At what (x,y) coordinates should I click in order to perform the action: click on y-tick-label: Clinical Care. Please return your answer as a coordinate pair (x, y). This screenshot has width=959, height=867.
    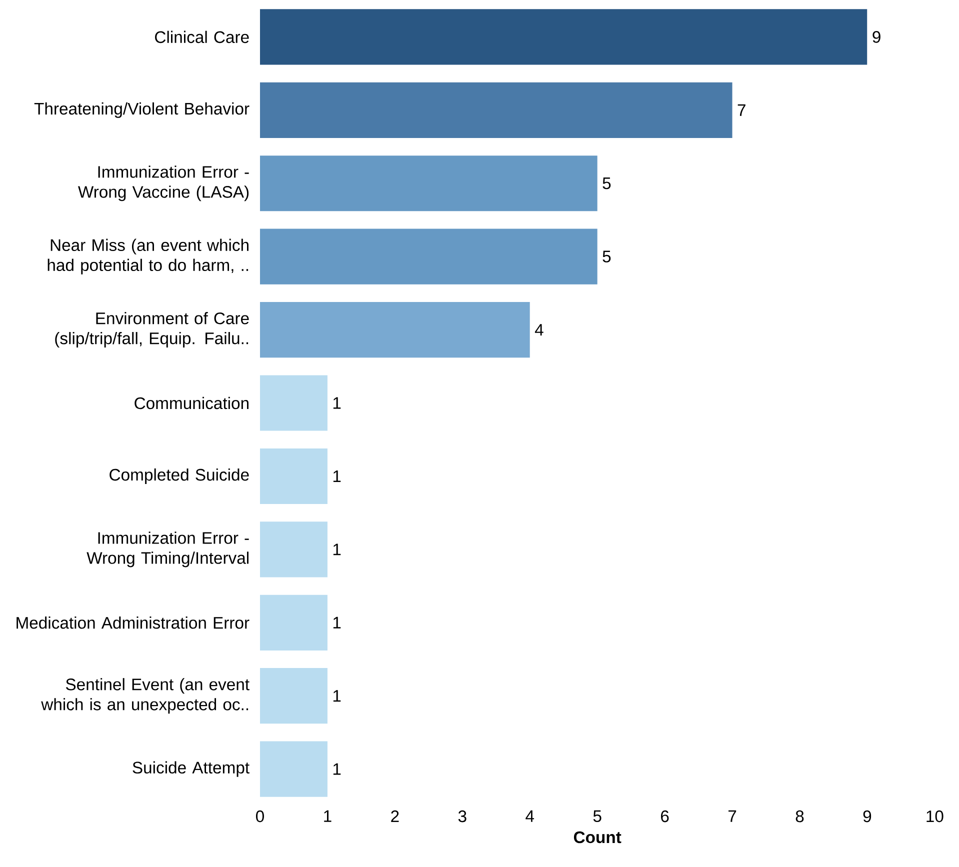
    Looking at the image, I should click on (202, 37).